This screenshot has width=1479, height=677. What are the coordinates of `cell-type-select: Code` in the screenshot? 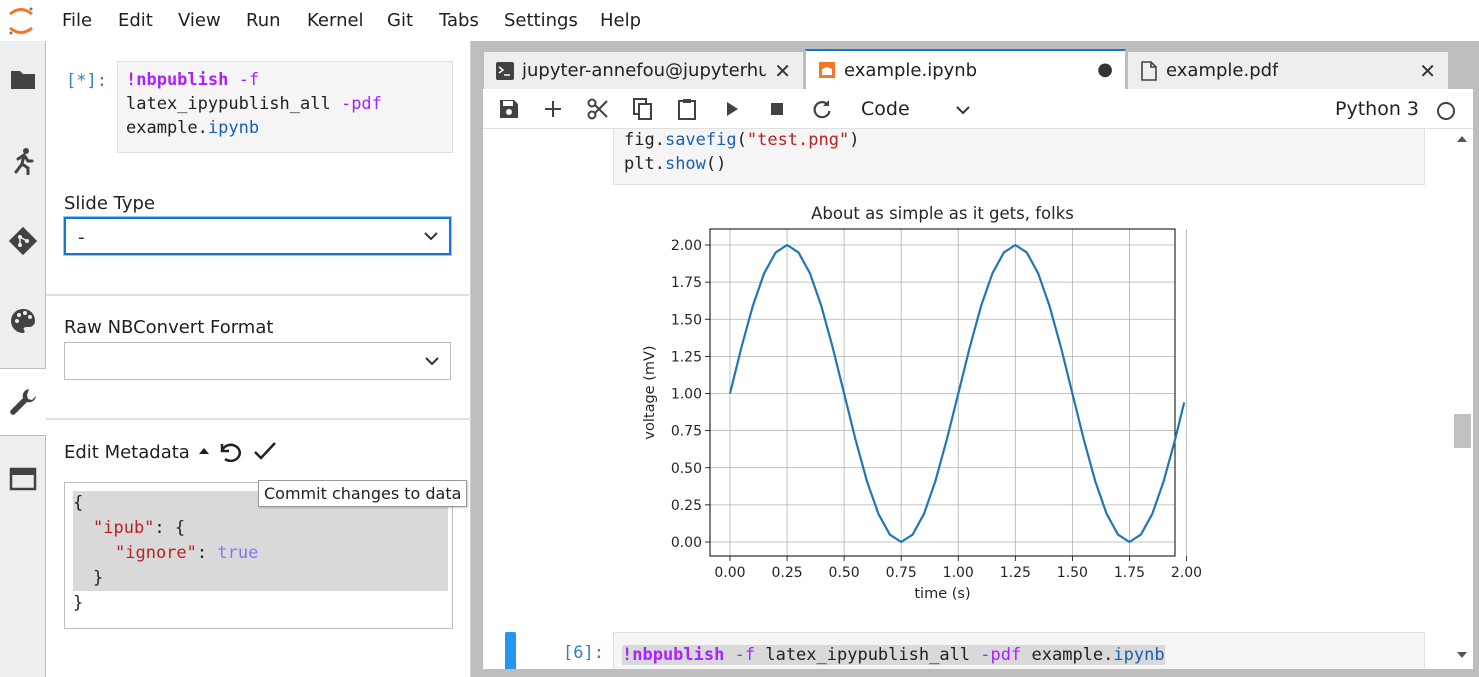 It's located at (913, 109).